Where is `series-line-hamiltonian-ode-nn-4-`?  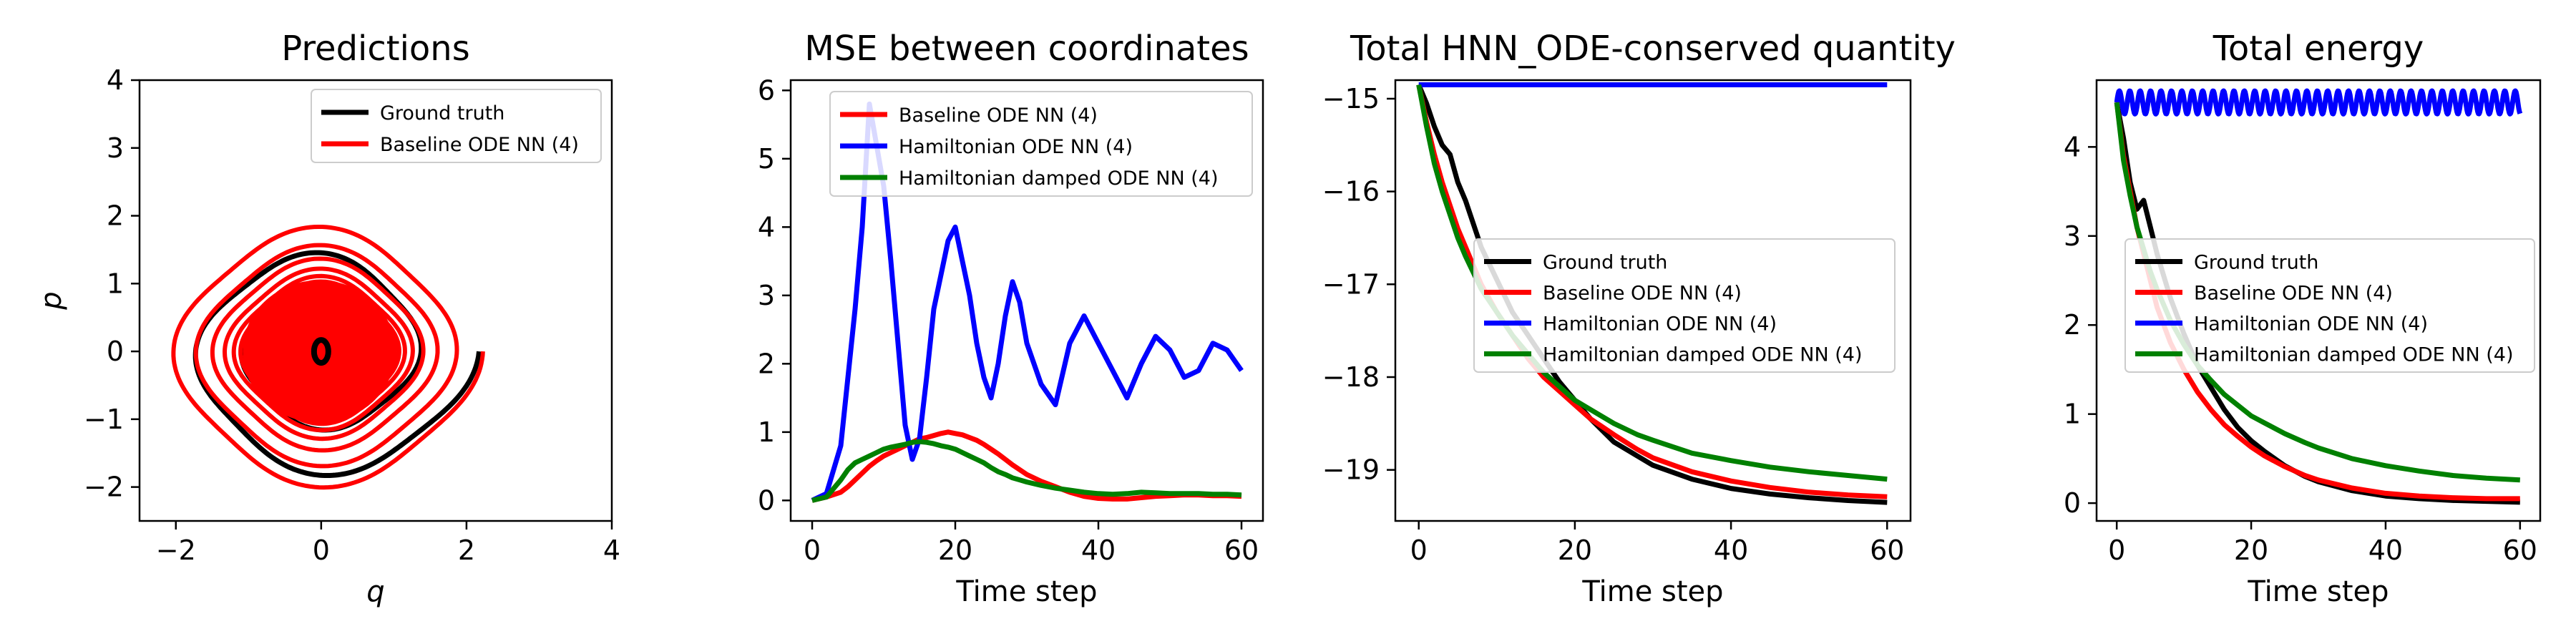 series-line-hamiltonian-ode-nn-4- is located at coordinates (2318, 102).